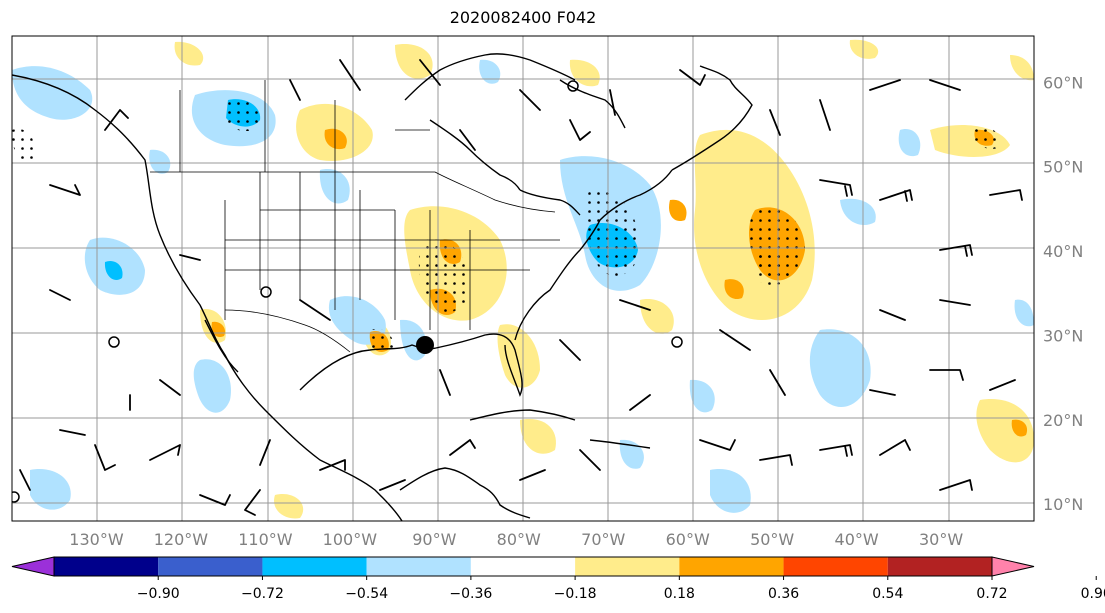  What do you see at coordinates (688, 539) in the screenshot?
I see `longitude-label: 60°W` at bounding box center [688, 539].